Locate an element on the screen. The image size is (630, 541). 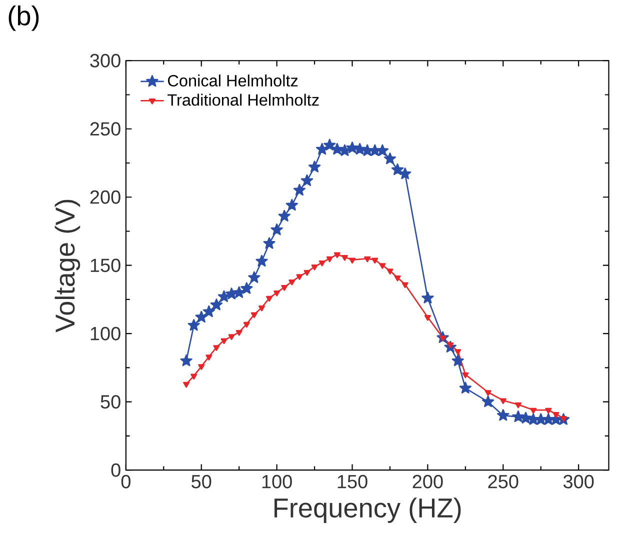
x-tick-label: 150 is located at coordinates (353, 481).